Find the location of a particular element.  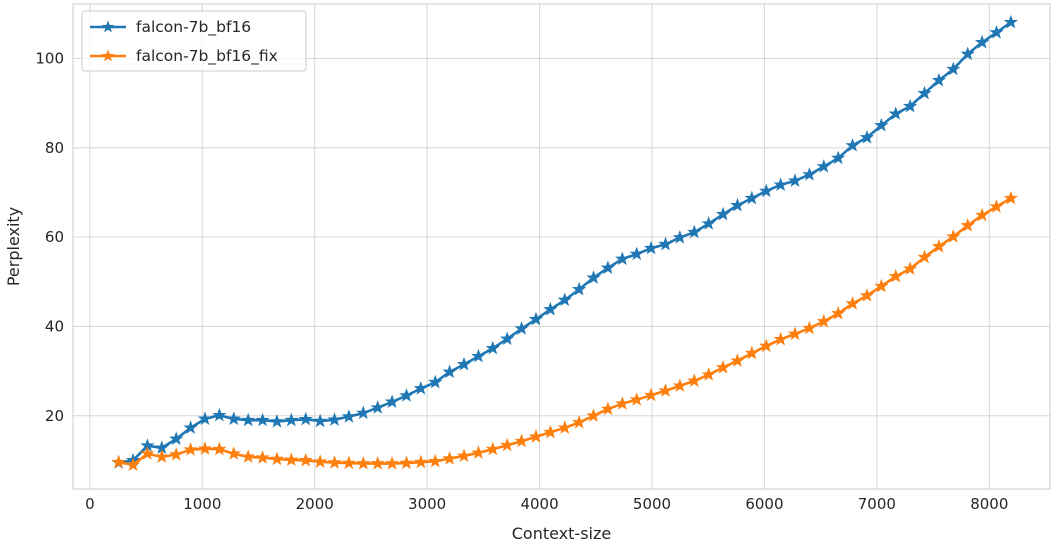

y-axis-label: Perplexity is located at coordinates (13, 246).